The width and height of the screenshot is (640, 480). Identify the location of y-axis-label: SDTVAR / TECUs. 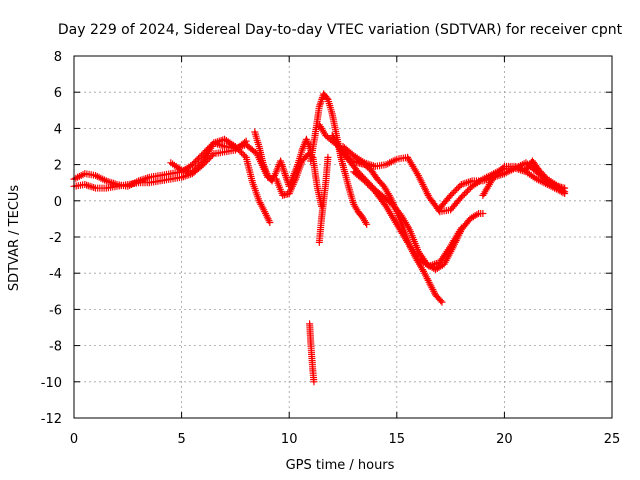
(14, 238).